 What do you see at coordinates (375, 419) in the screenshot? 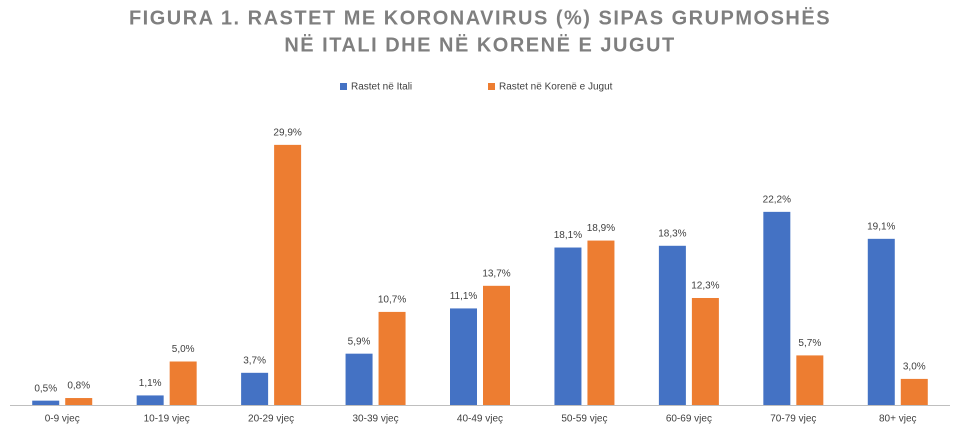
I see `x-tick-label: 30-39 vjeç` at bounding box center [375, 419].